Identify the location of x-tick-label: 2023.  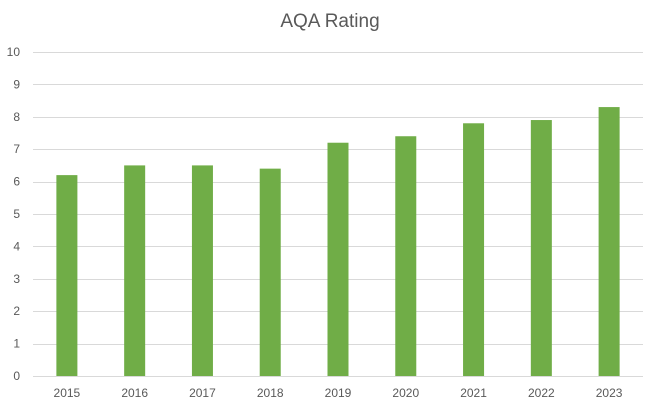
(609, 393).